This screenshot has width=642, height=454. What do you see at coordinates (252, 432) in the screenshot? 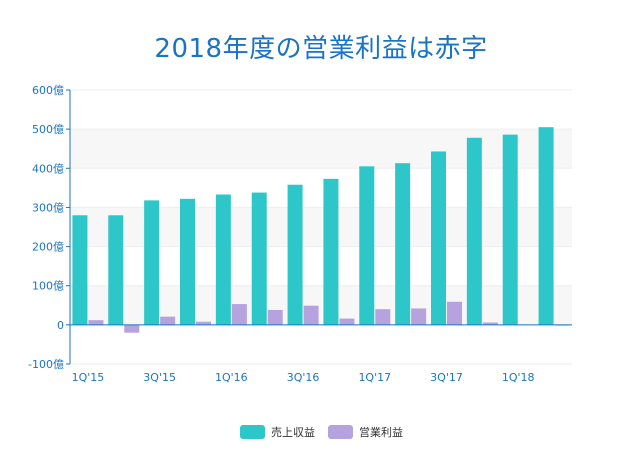
I see `legend-swatch-revenue` at bounding box center [252, 432].